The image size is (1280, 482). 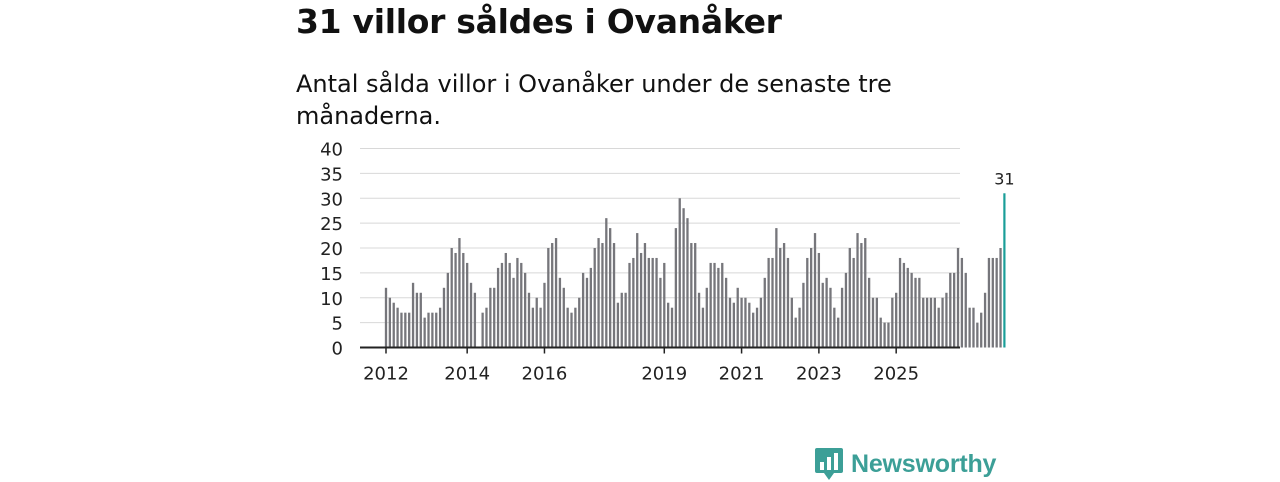 What do you see at coordinates (386, 374) in the screenshot?
I see `x-tick-label: 2012` at bounding box center [386, 374].